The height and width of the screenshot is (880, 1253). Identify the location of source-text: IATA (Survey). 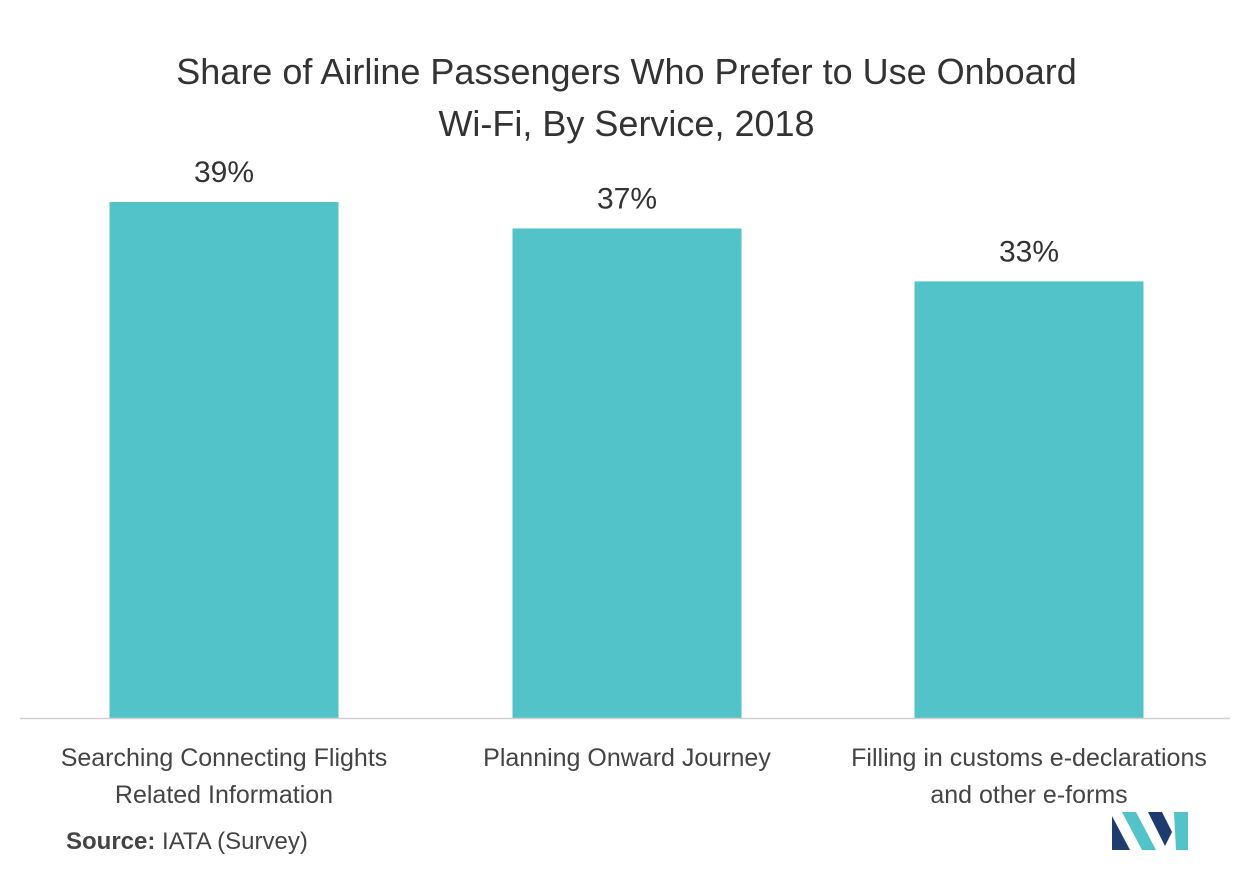
(231, 841).